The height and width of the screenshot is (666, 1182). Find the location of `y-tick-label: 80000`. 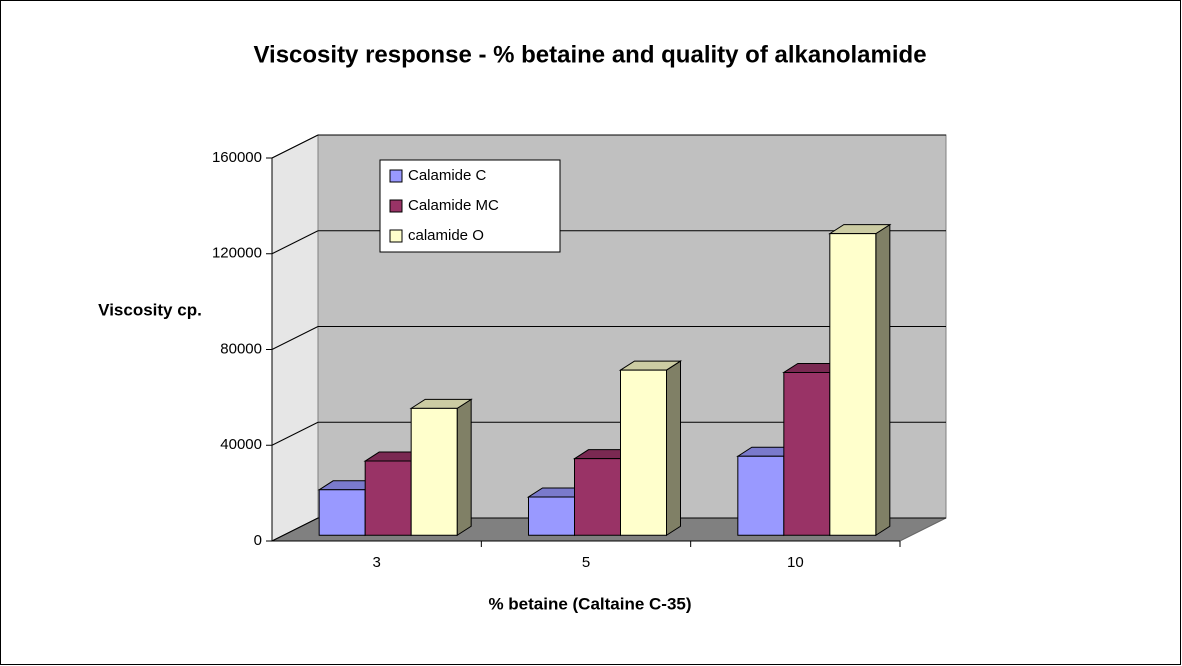

y-tick-label: 80000 is located at coordinates (241, 348).